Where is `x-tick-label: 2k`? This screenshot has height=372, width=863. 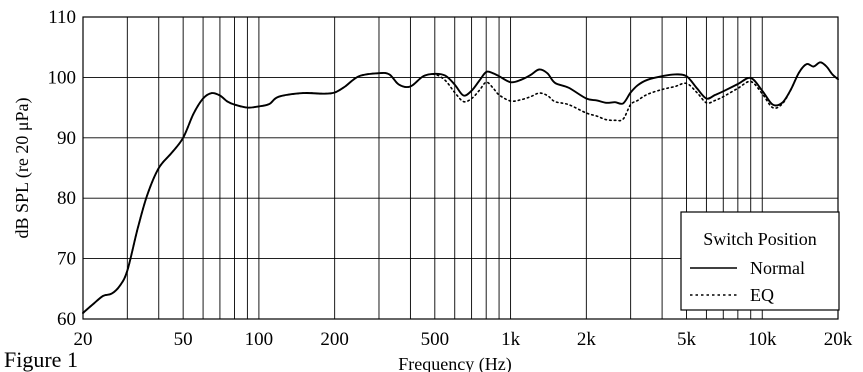 x-tick-label: 2k is located at coordinates (587, 339).